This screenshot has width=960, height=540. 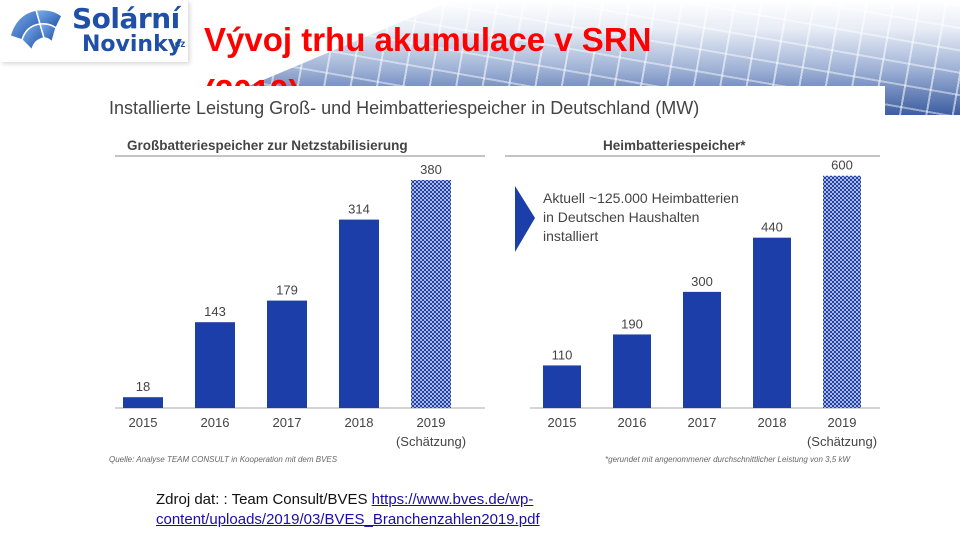 I want to click on left-tick-label-2016: 2016, so click(x=215, y=422).